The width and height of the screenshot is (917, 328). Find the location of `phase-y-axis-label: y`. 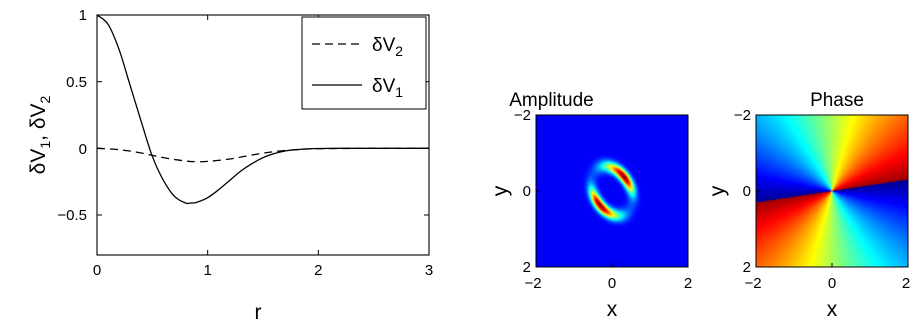

phase-y-axis-label: y is located at coordinates (717, 190).